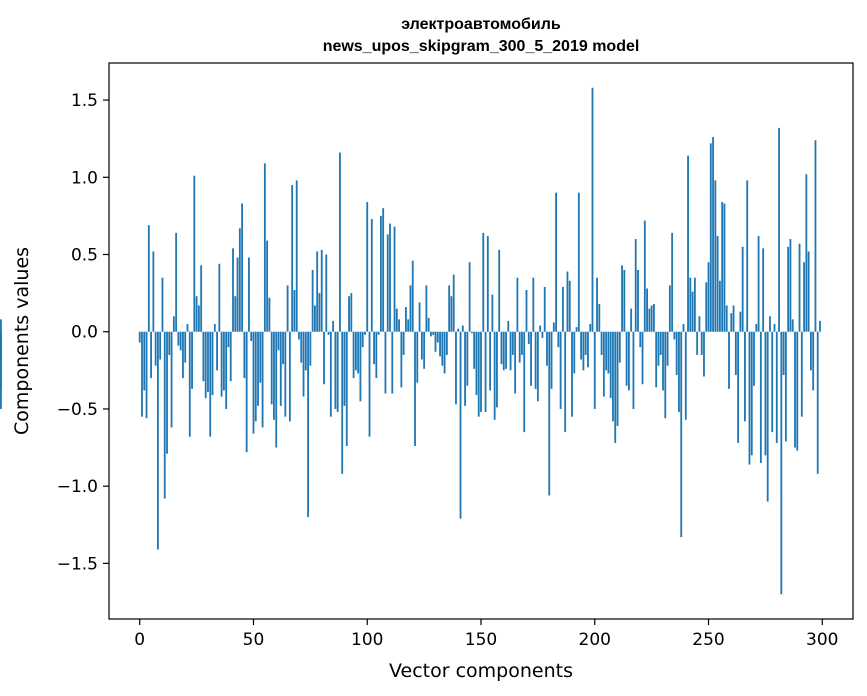 The image size is (867, 696). I want to click on y-tick-label: −1.0, so click(77, 487).